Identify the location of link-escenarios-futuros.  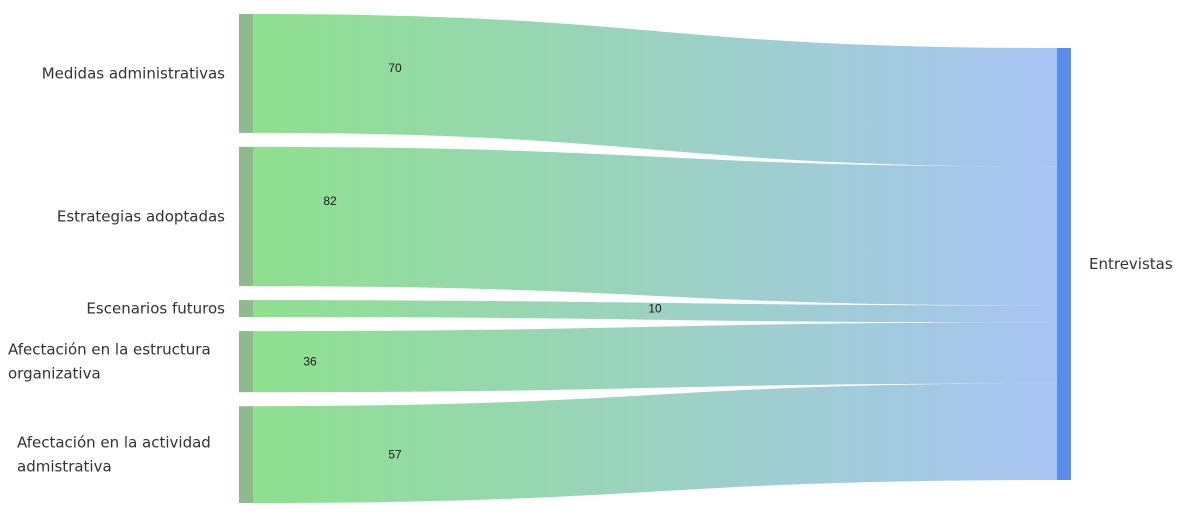
(655, 311).